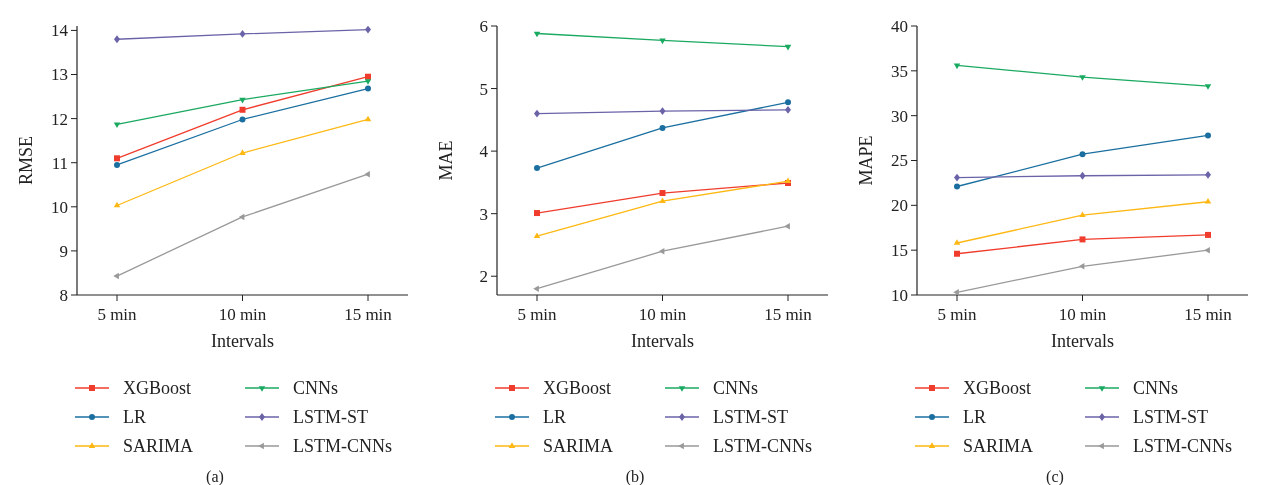  What do you see at coordinates (484, 152) in the screenshot?
I see `y-tick-label: 4` at bounding box center [484, 152].